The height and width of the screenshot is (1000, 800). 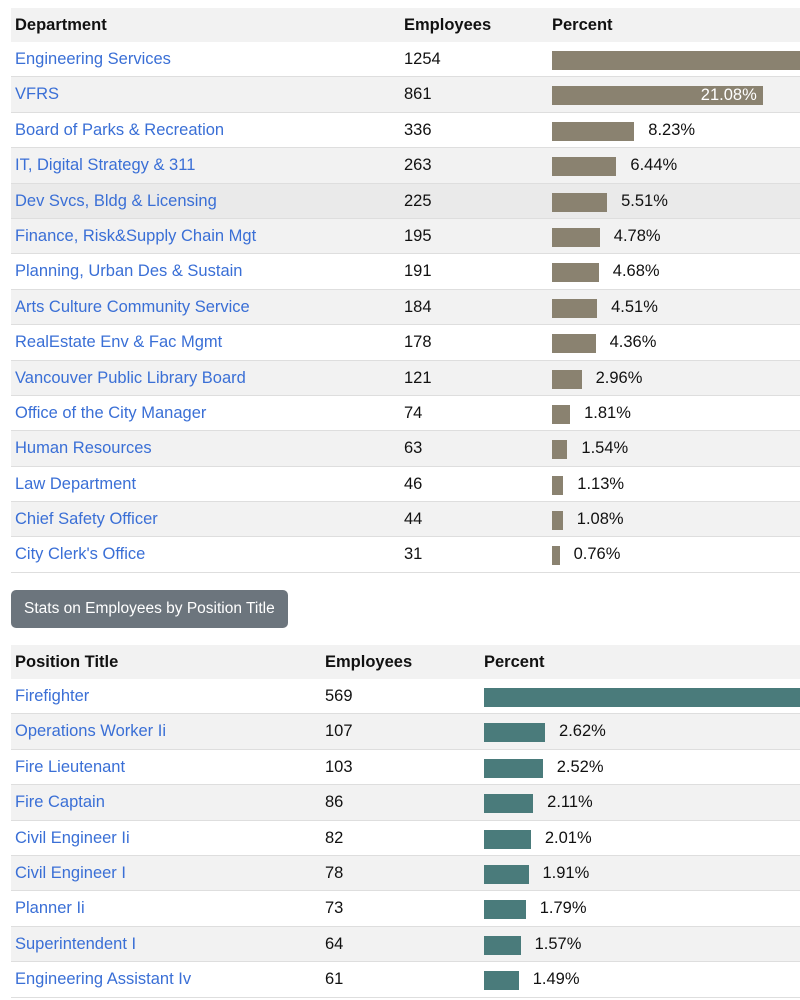 I want to click on employee-count: 63, so click(x=413, y=448).